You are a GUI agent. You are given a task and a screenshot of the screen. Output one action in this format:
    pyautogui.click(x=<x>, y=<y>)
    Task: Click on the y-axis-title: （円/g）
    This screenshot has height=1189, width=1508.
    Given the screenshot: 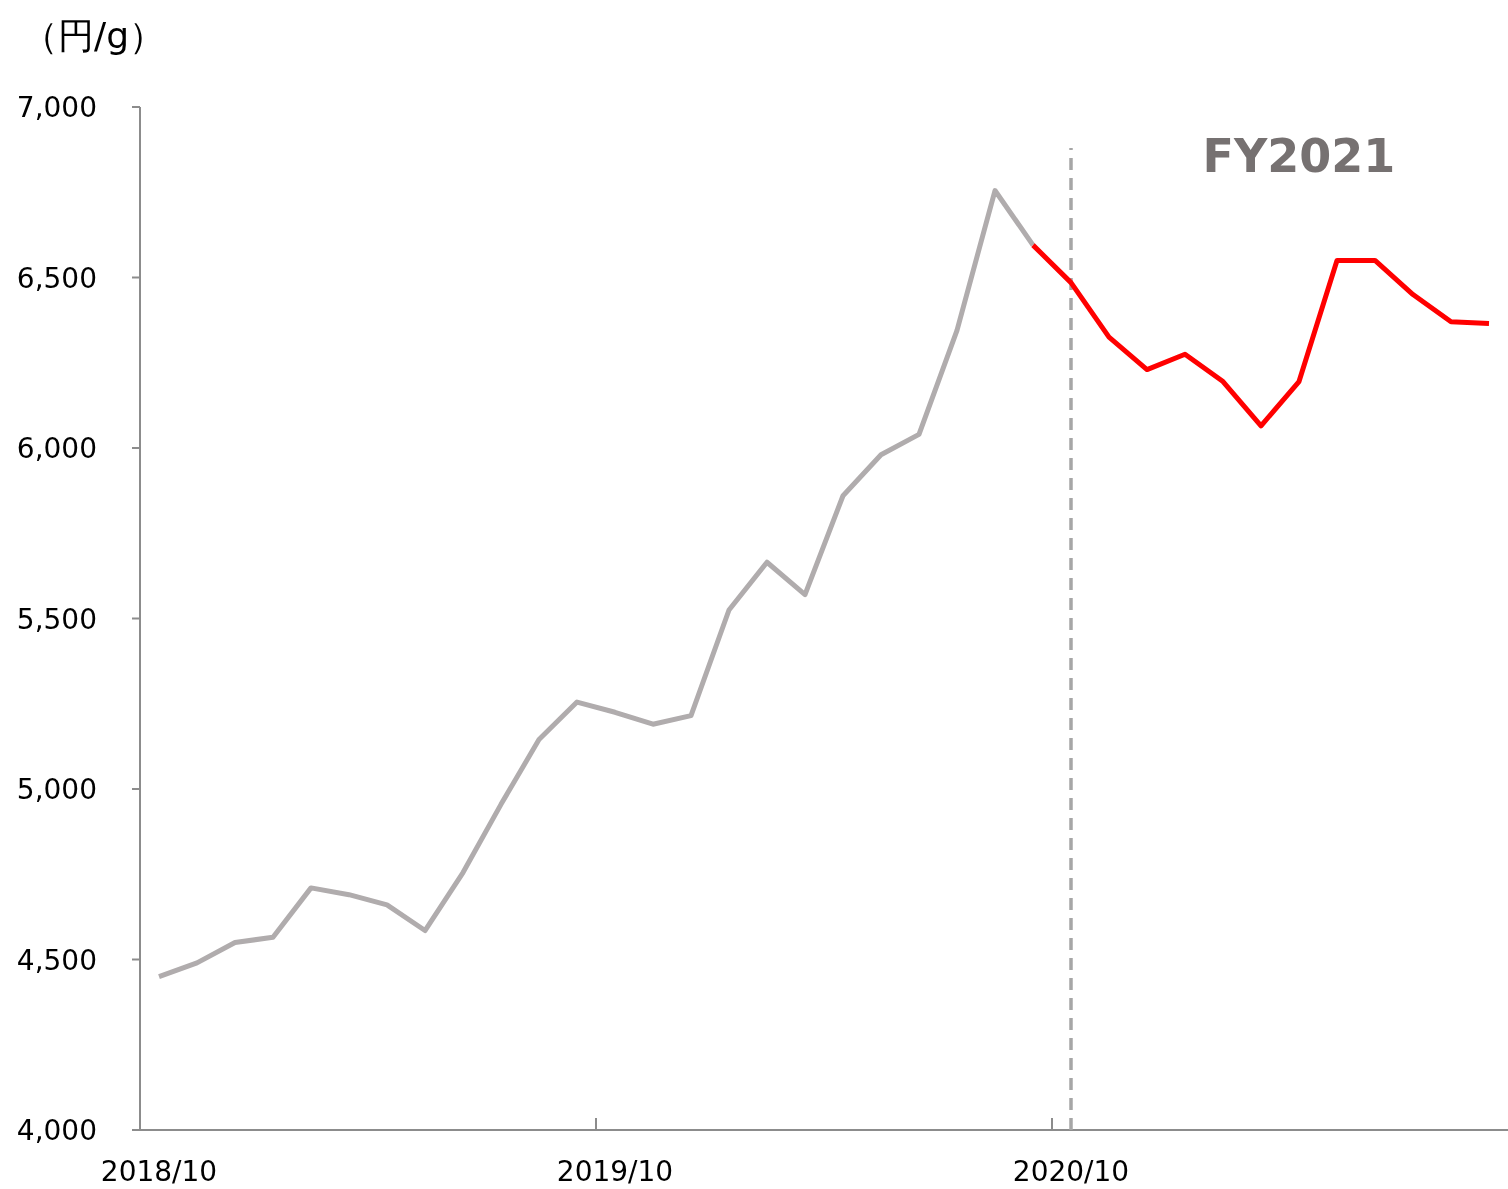 What is the action you would take?
    pyautogui.click(x=93, y=35)
    